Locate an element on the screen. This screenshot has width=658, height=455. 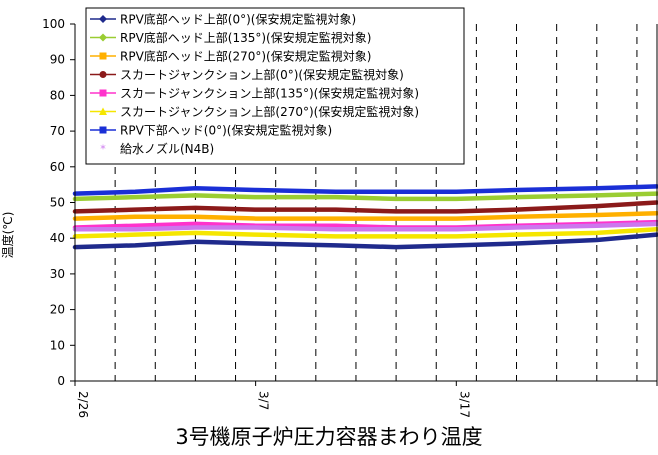
y-tick-label: 30 is located at coordinates (57, 274).